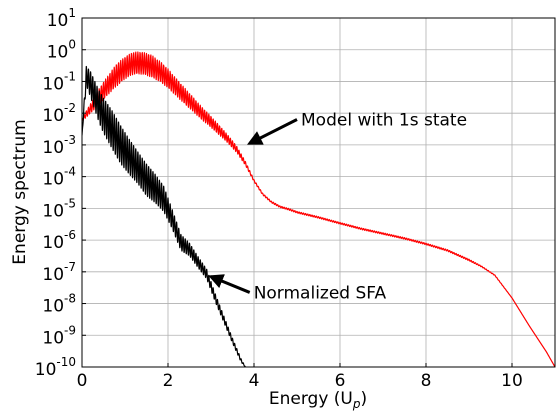 The width and height of the screenshot is (556, 411). What do you see at coordinates (20, 191) in the screenshot?
I see `y-axis-label: Energy spectrum` at bounding box center [20, 191].